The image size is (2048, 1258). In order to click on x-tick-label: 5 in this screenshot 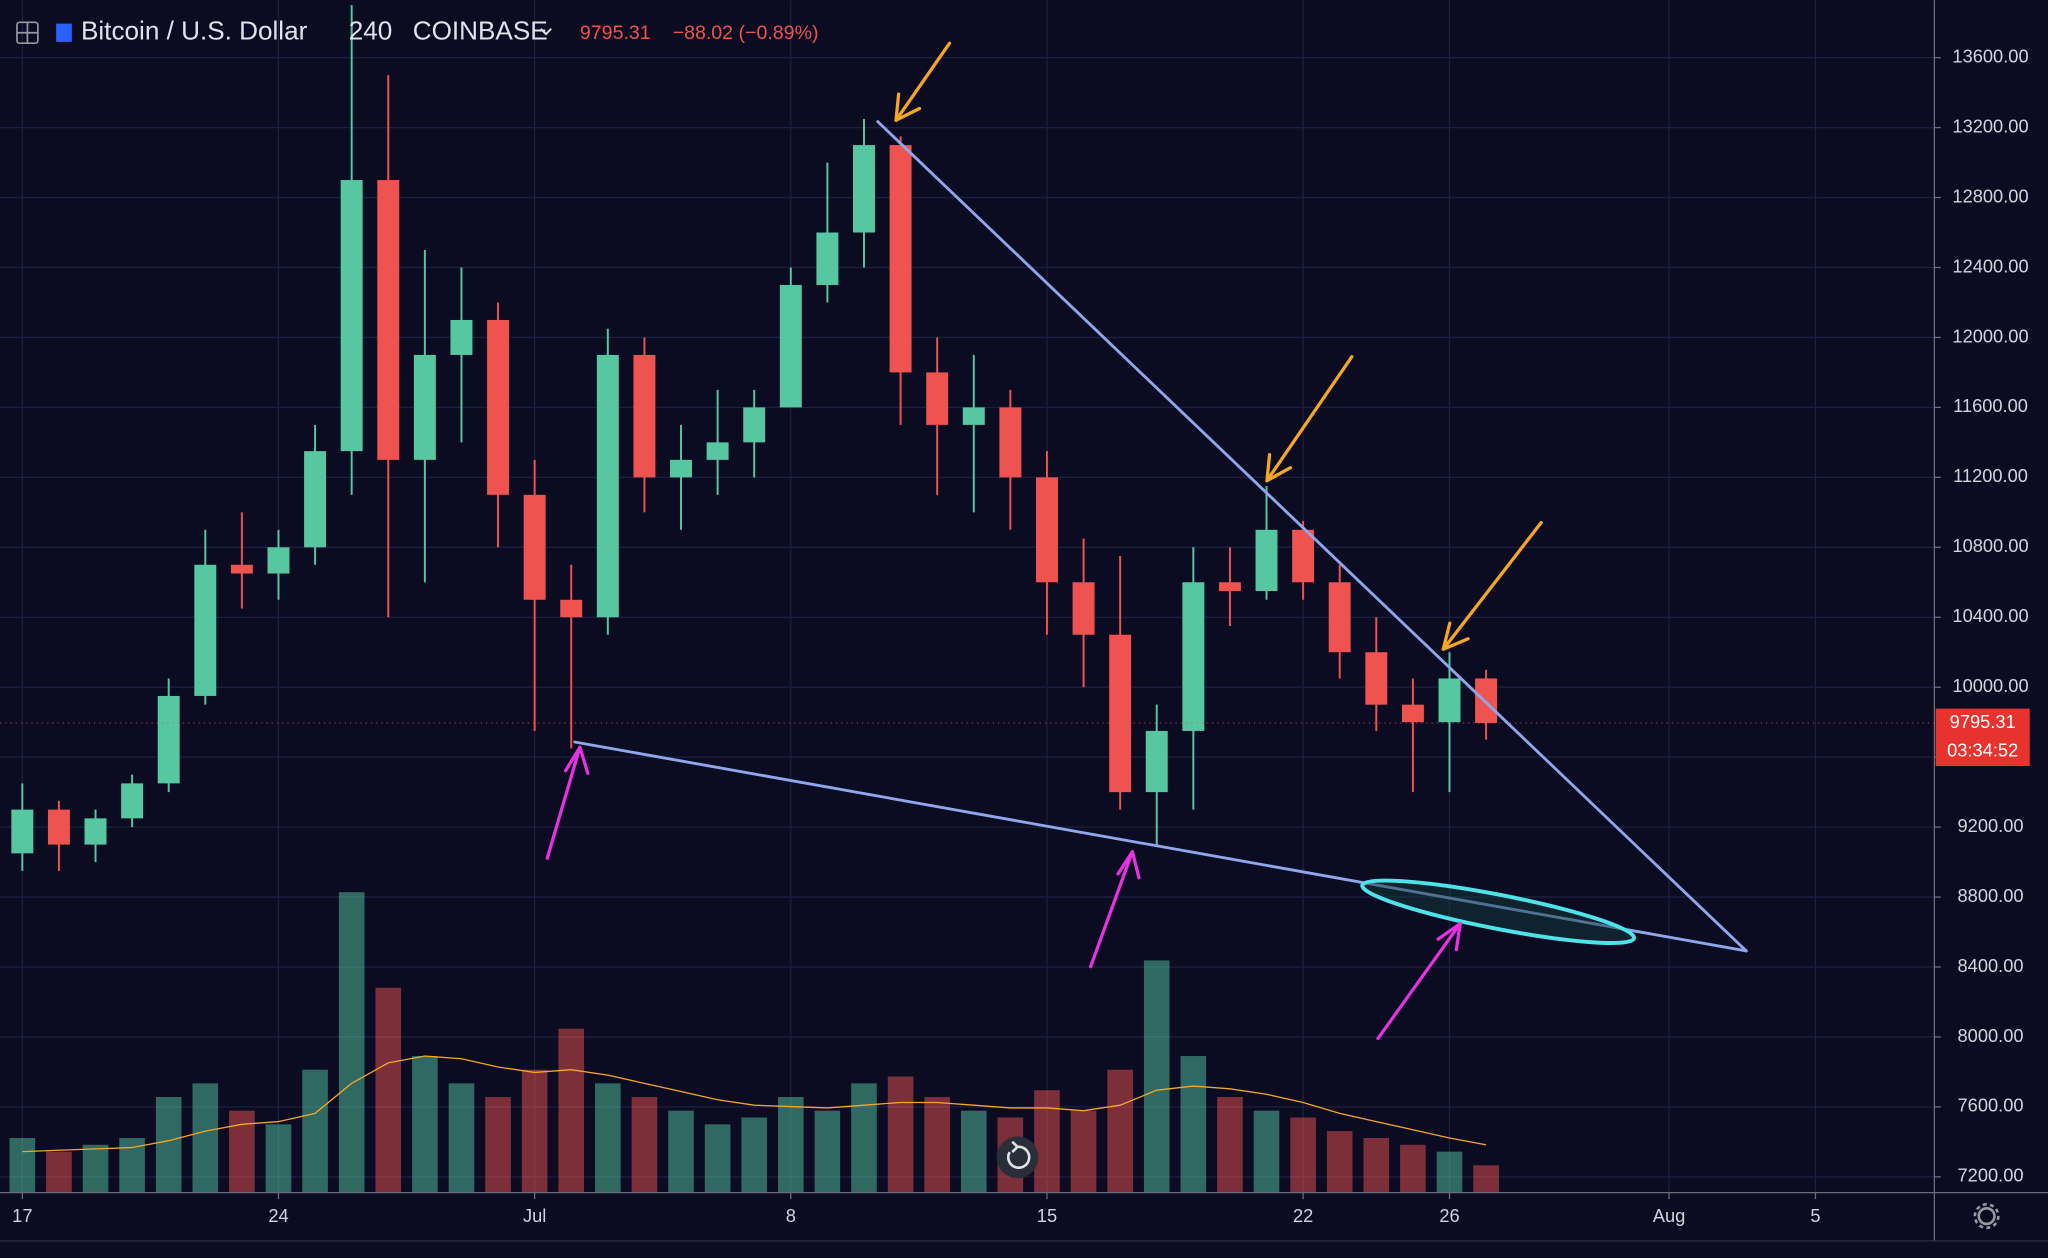, I will do `click(1815, 1215)`.